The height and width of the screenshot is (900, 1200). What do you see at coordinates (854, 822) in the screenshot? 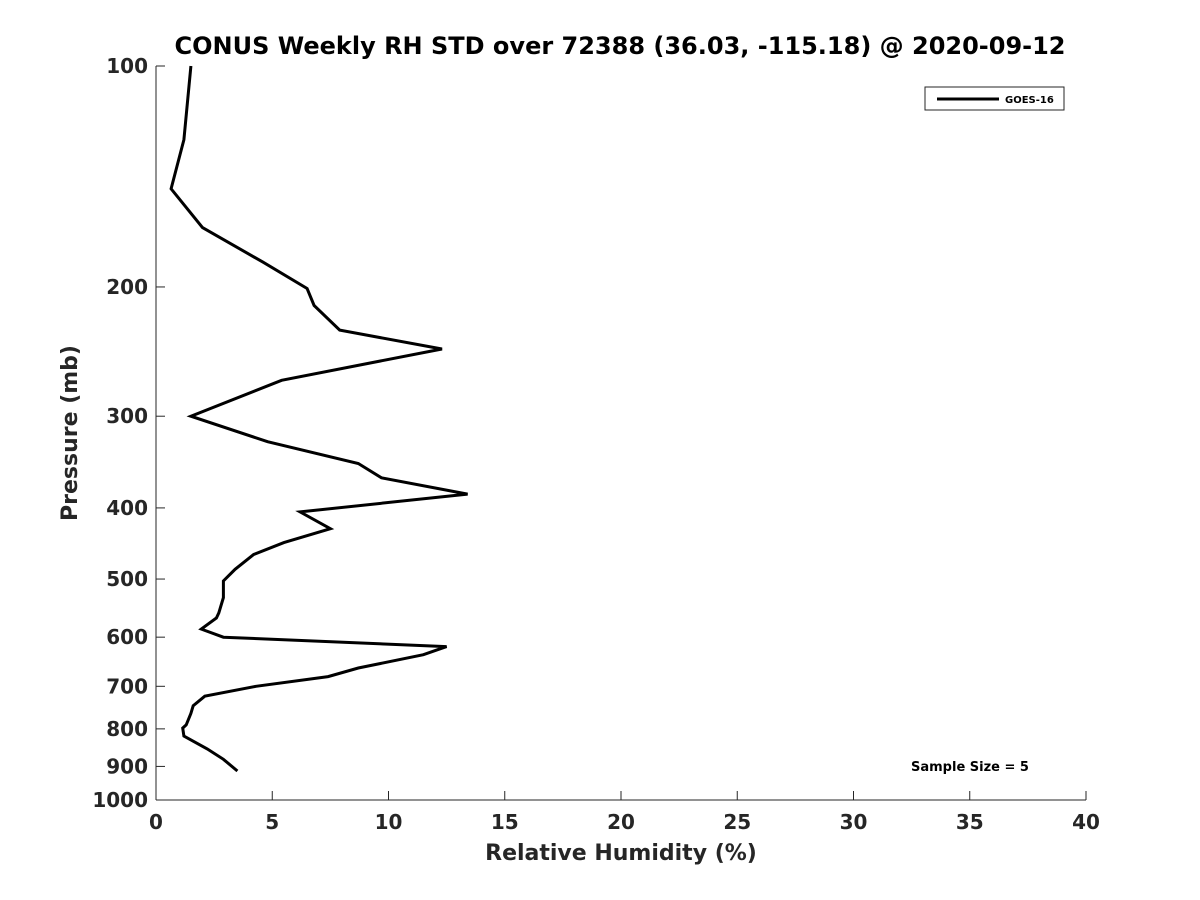
I see `x-tick-label: 30` at bounding box center [854, 822].